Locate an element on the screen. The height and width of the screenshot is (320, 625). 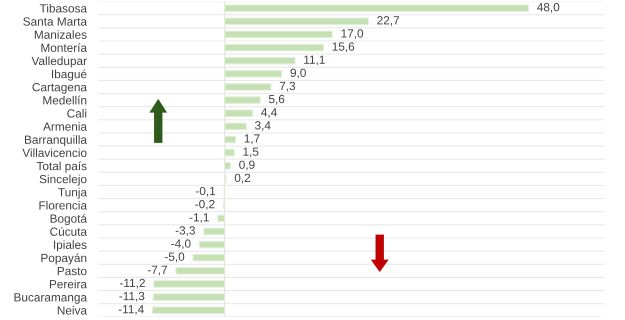
y-tick-label: Cali is located at coordinates (76, 113).